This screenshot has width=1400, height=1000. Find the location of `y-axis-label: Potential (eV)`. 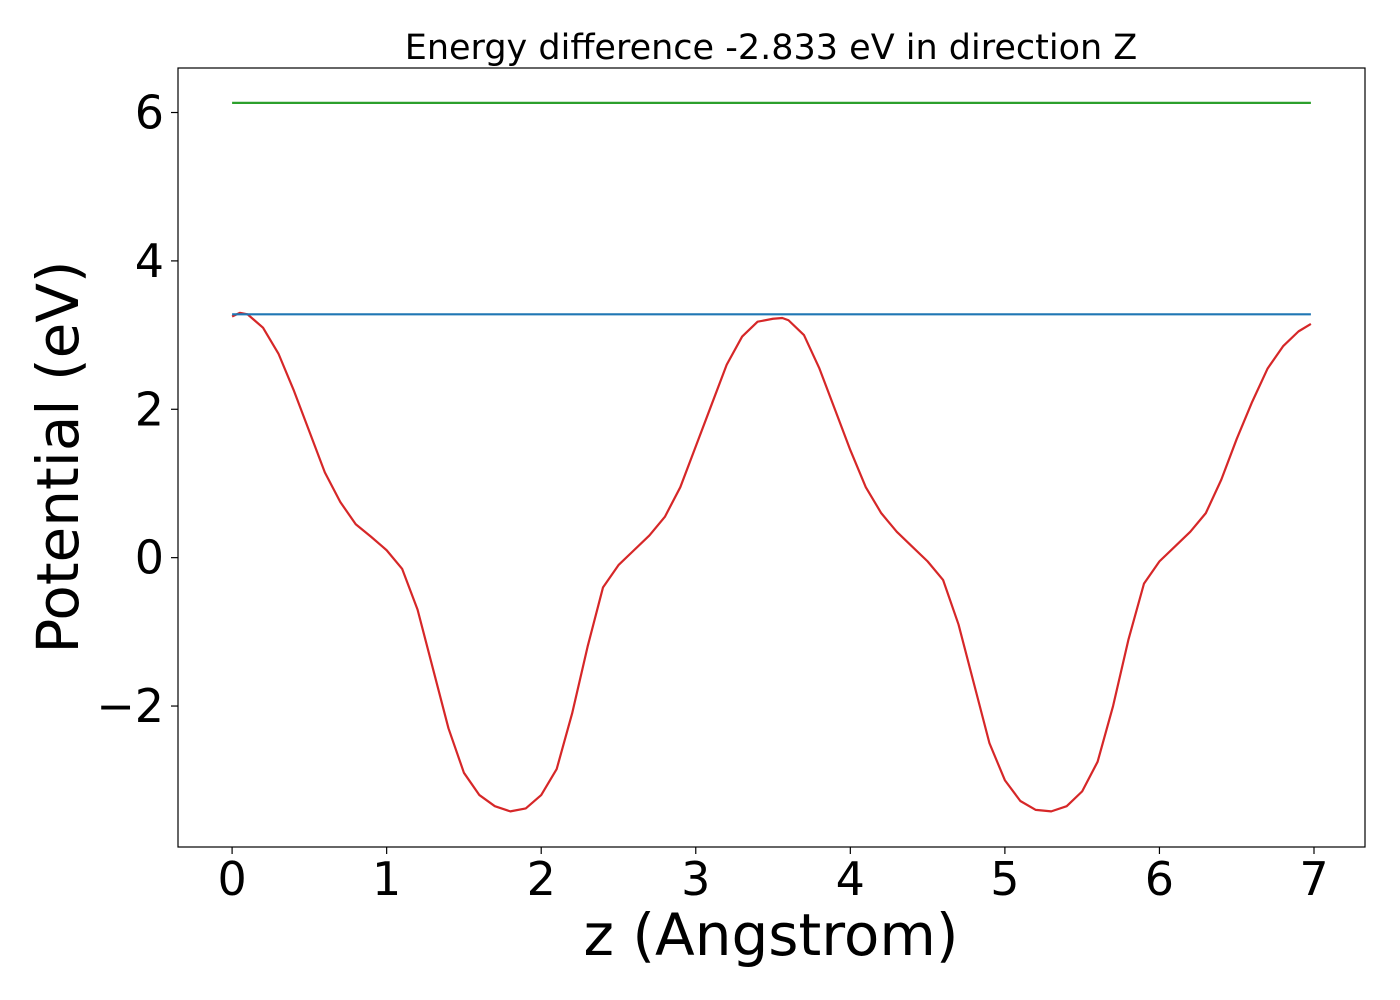

y-axis-label: Potential (eV) is located at coordinates (58, 456).